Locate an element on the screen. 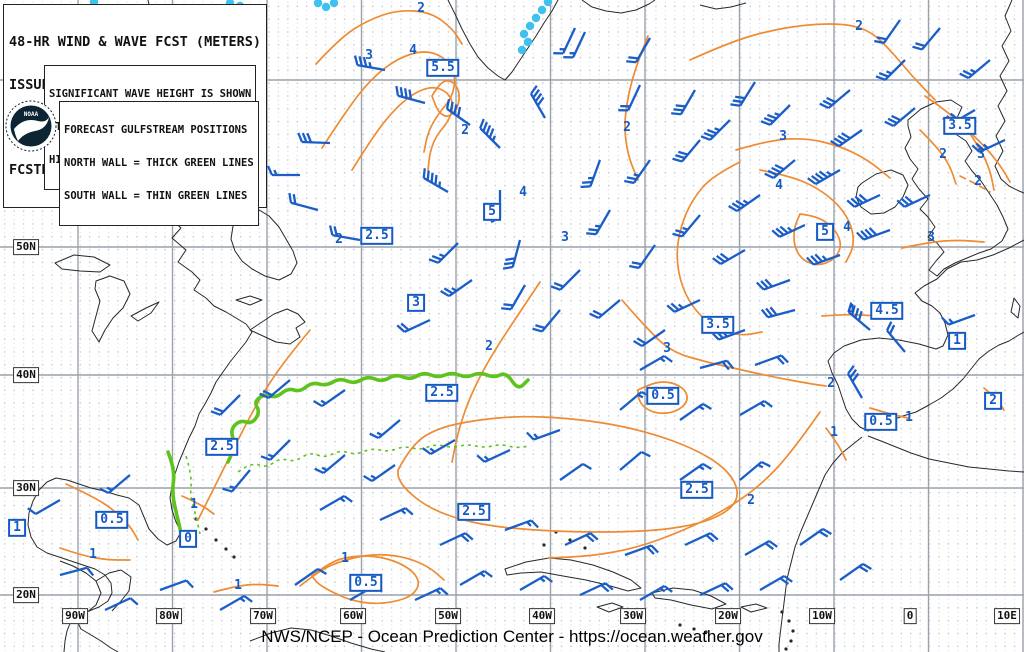 The width and height of the screenshot is (1024, 652). gulfstream-south-wall is located at coordinates (384, 458).